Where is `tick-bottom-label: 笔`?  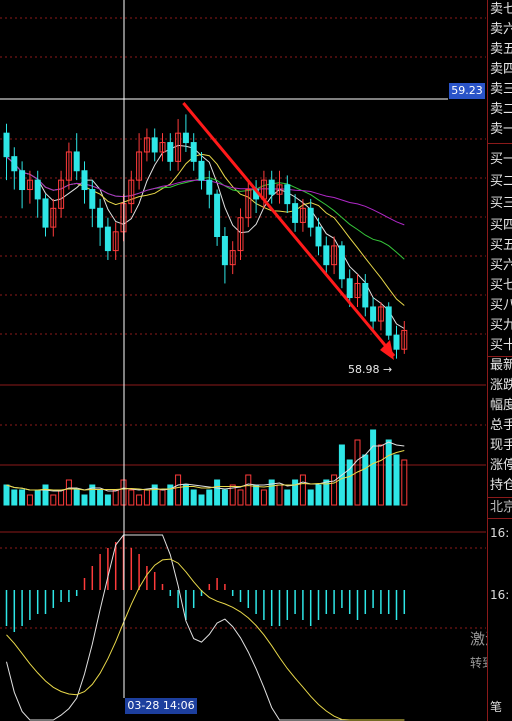
tick-bottom-label: 笔 is located at coordinates (496, 707).